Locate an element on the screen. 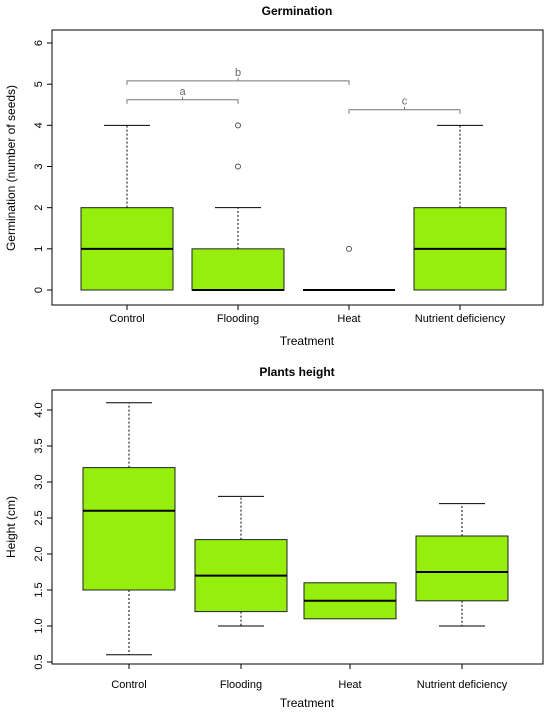 The height and width of the screenshot is (714, 550). significance-label: a is located at coordinates (182, 92).